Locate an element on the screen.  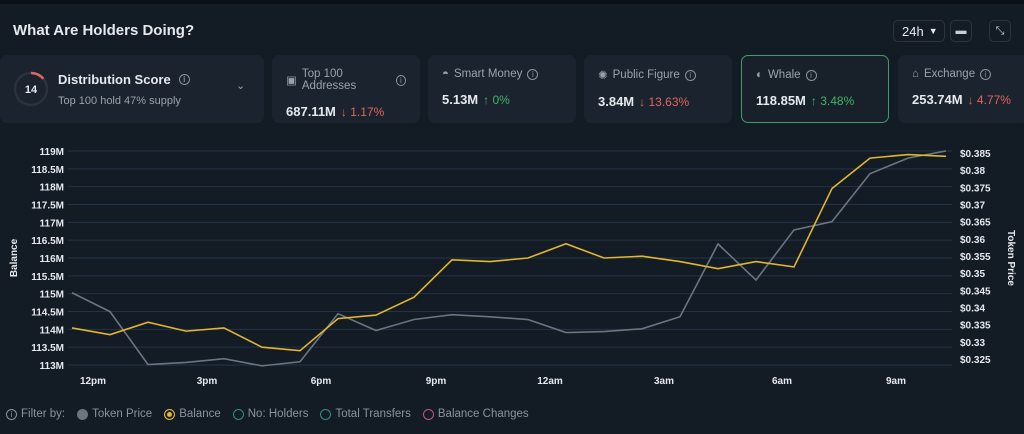
legend-item: Total Transfers is located at coordinates (365, 414).